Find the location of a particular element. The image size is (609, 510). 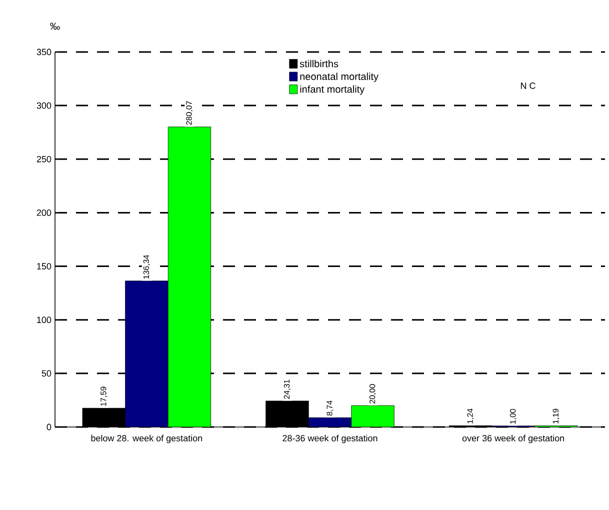

legend-label: stillbirths is located at coordinates (319, 64).